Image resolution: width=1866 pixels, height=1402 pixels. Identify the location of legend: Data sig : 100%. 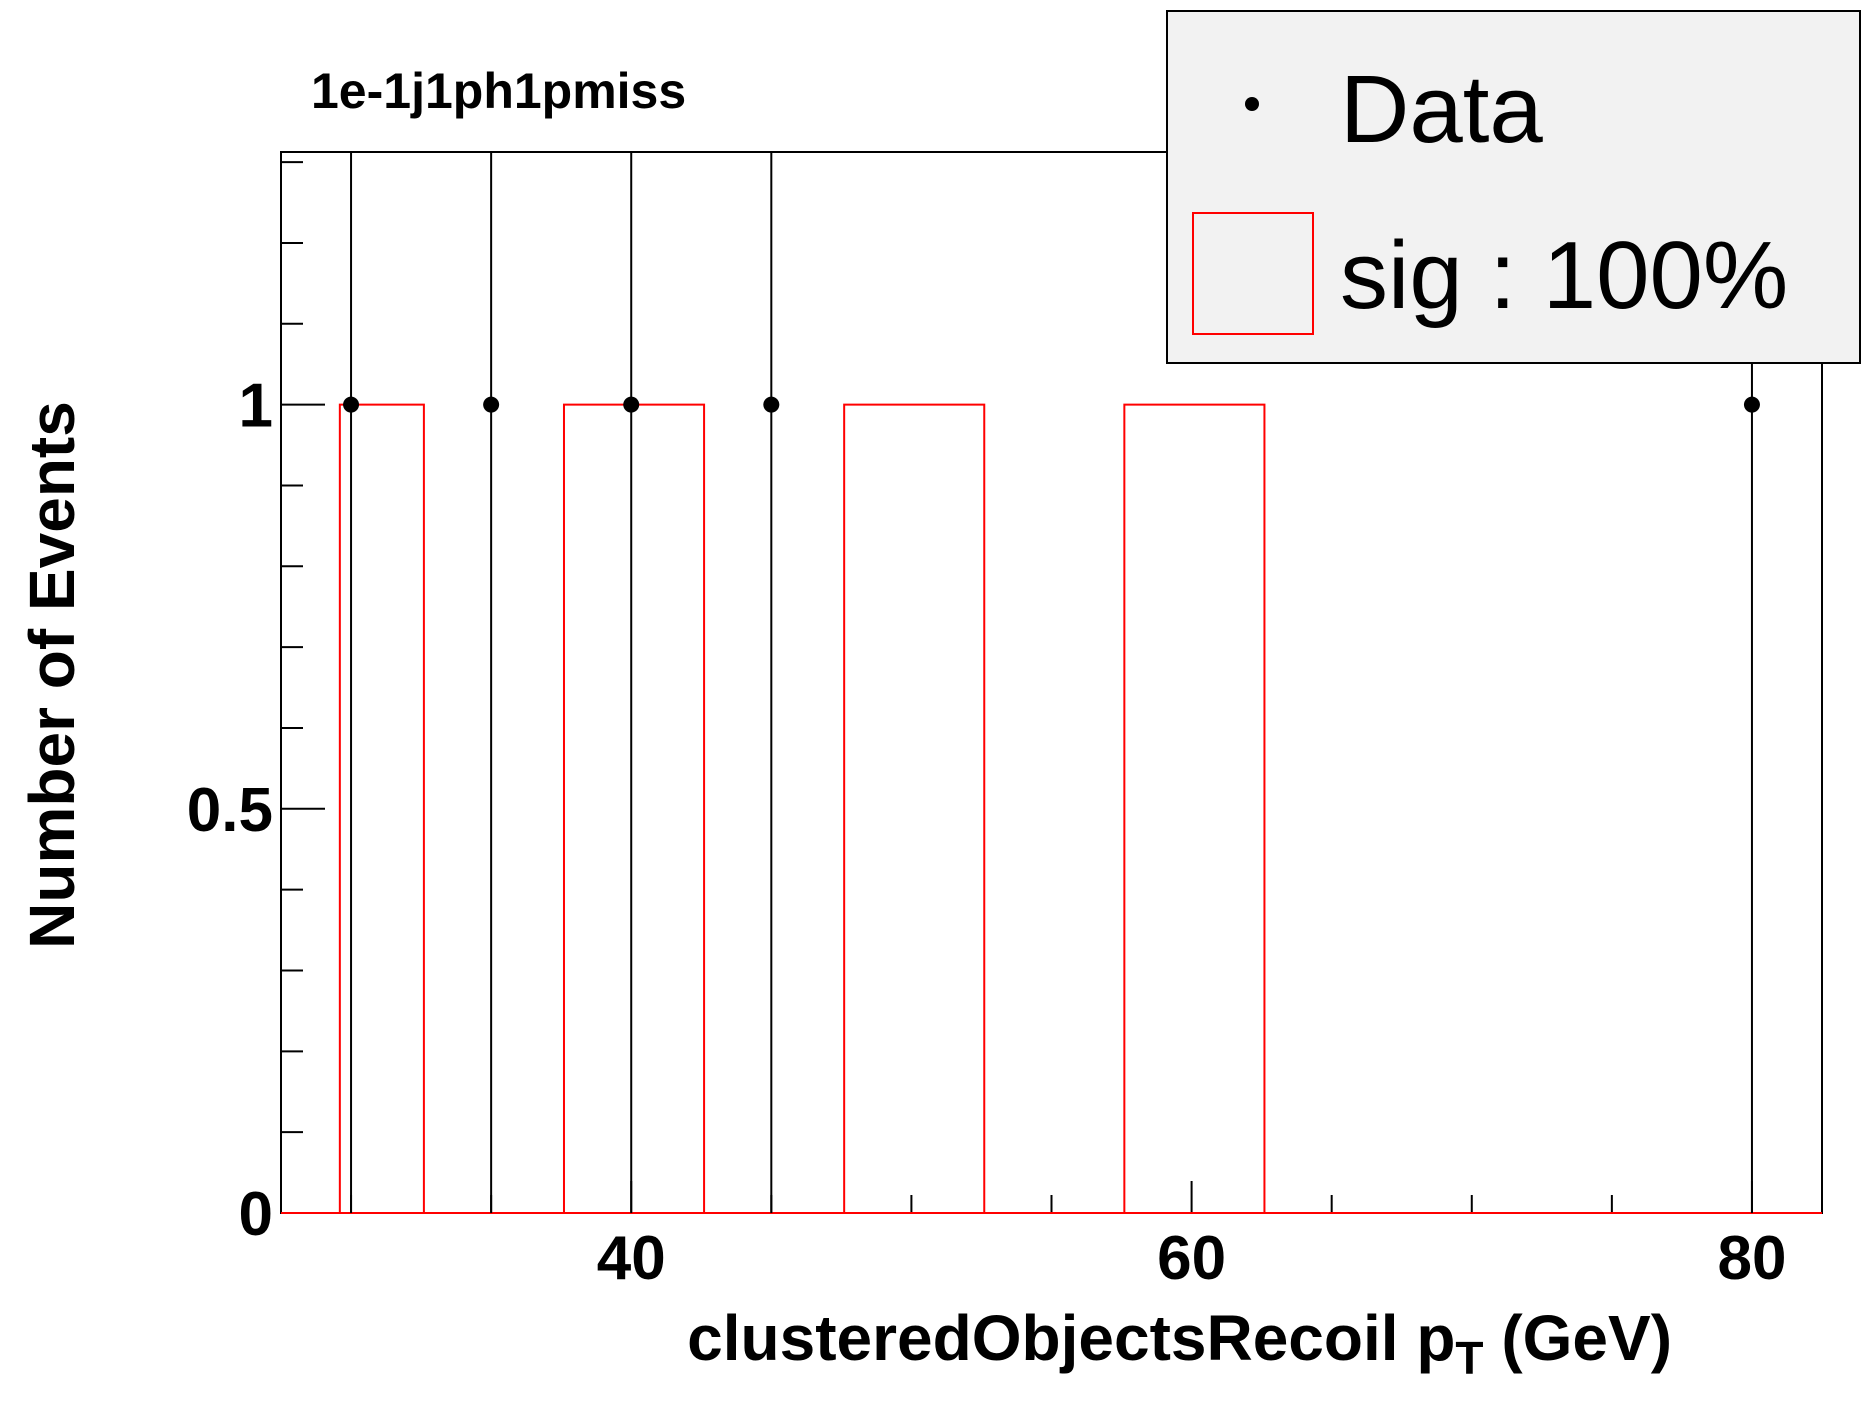
(1513, 187).